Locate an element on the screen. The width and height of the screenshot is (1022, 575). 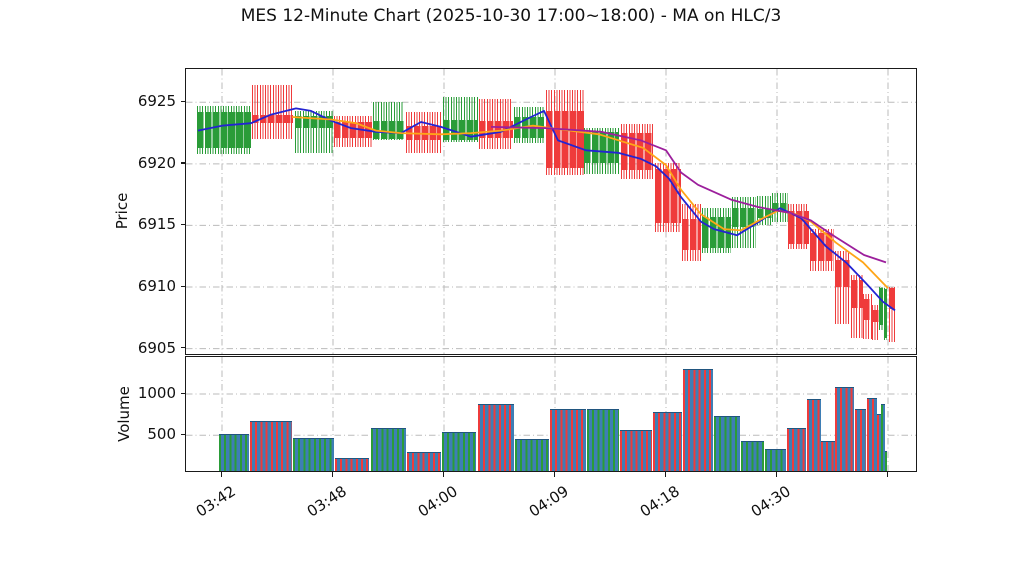
time-tick-label: 04:09 is located at coordinates (548, 501).